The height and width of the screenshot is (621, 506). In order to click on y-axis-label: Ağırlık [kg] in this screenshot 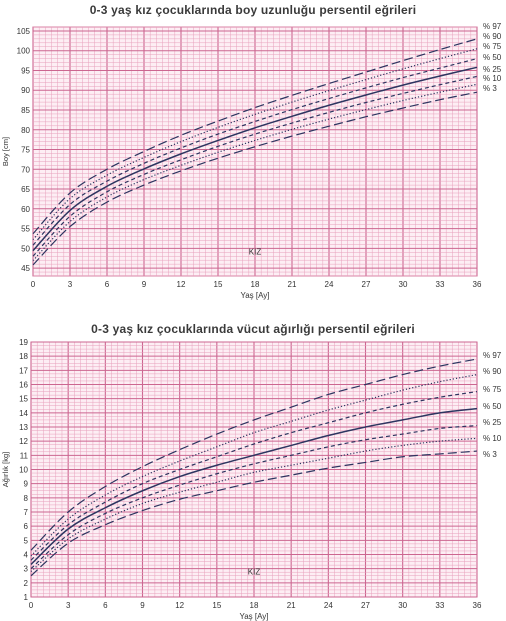, I will do `click(5, 469)`.